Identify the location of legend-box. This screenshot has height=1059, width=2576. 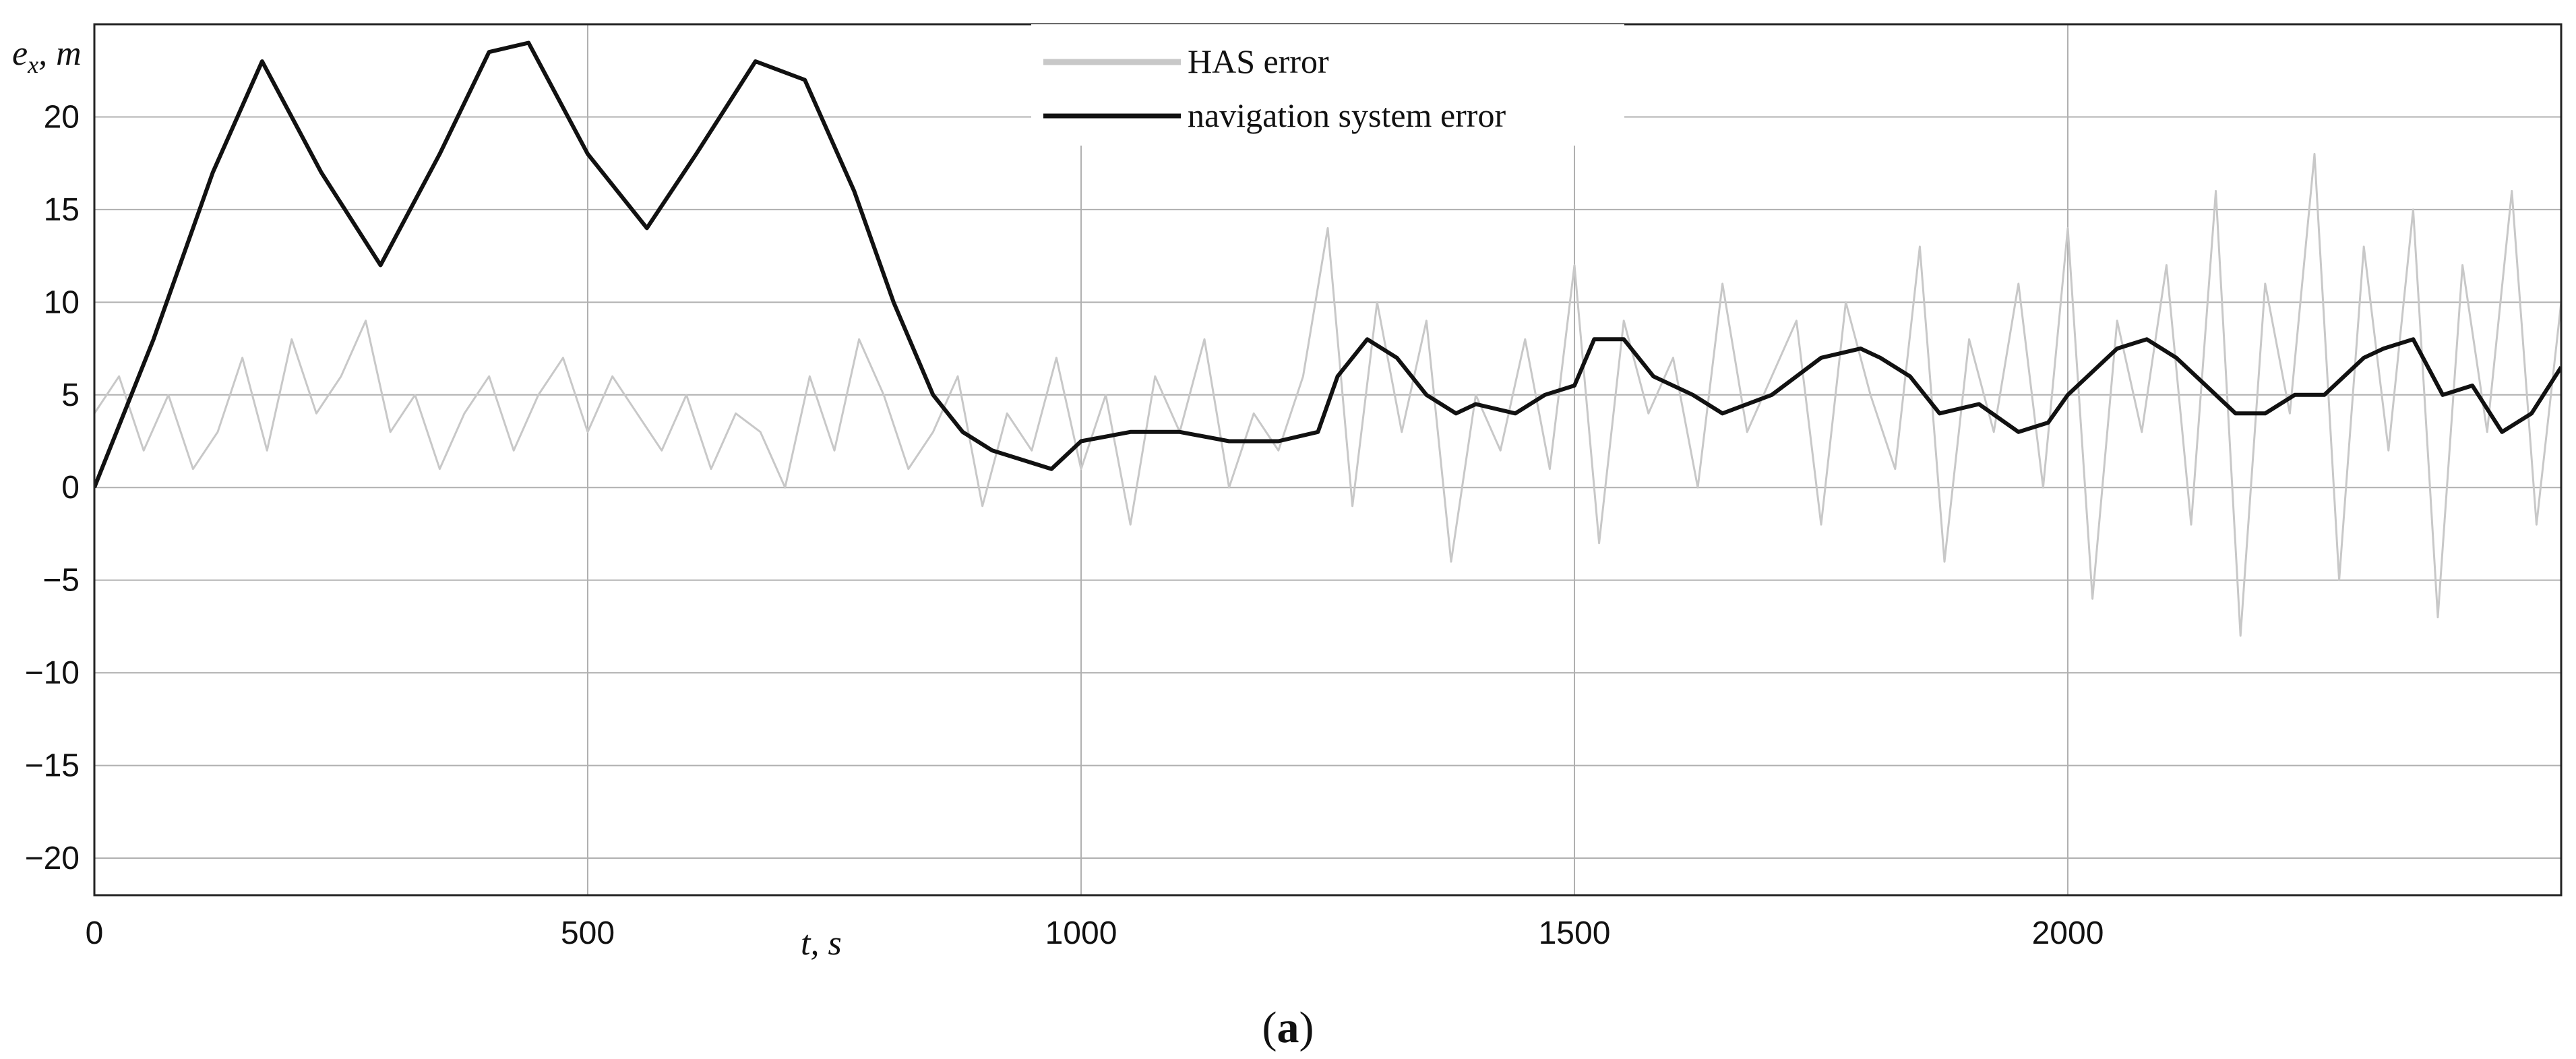
(1327, 85).